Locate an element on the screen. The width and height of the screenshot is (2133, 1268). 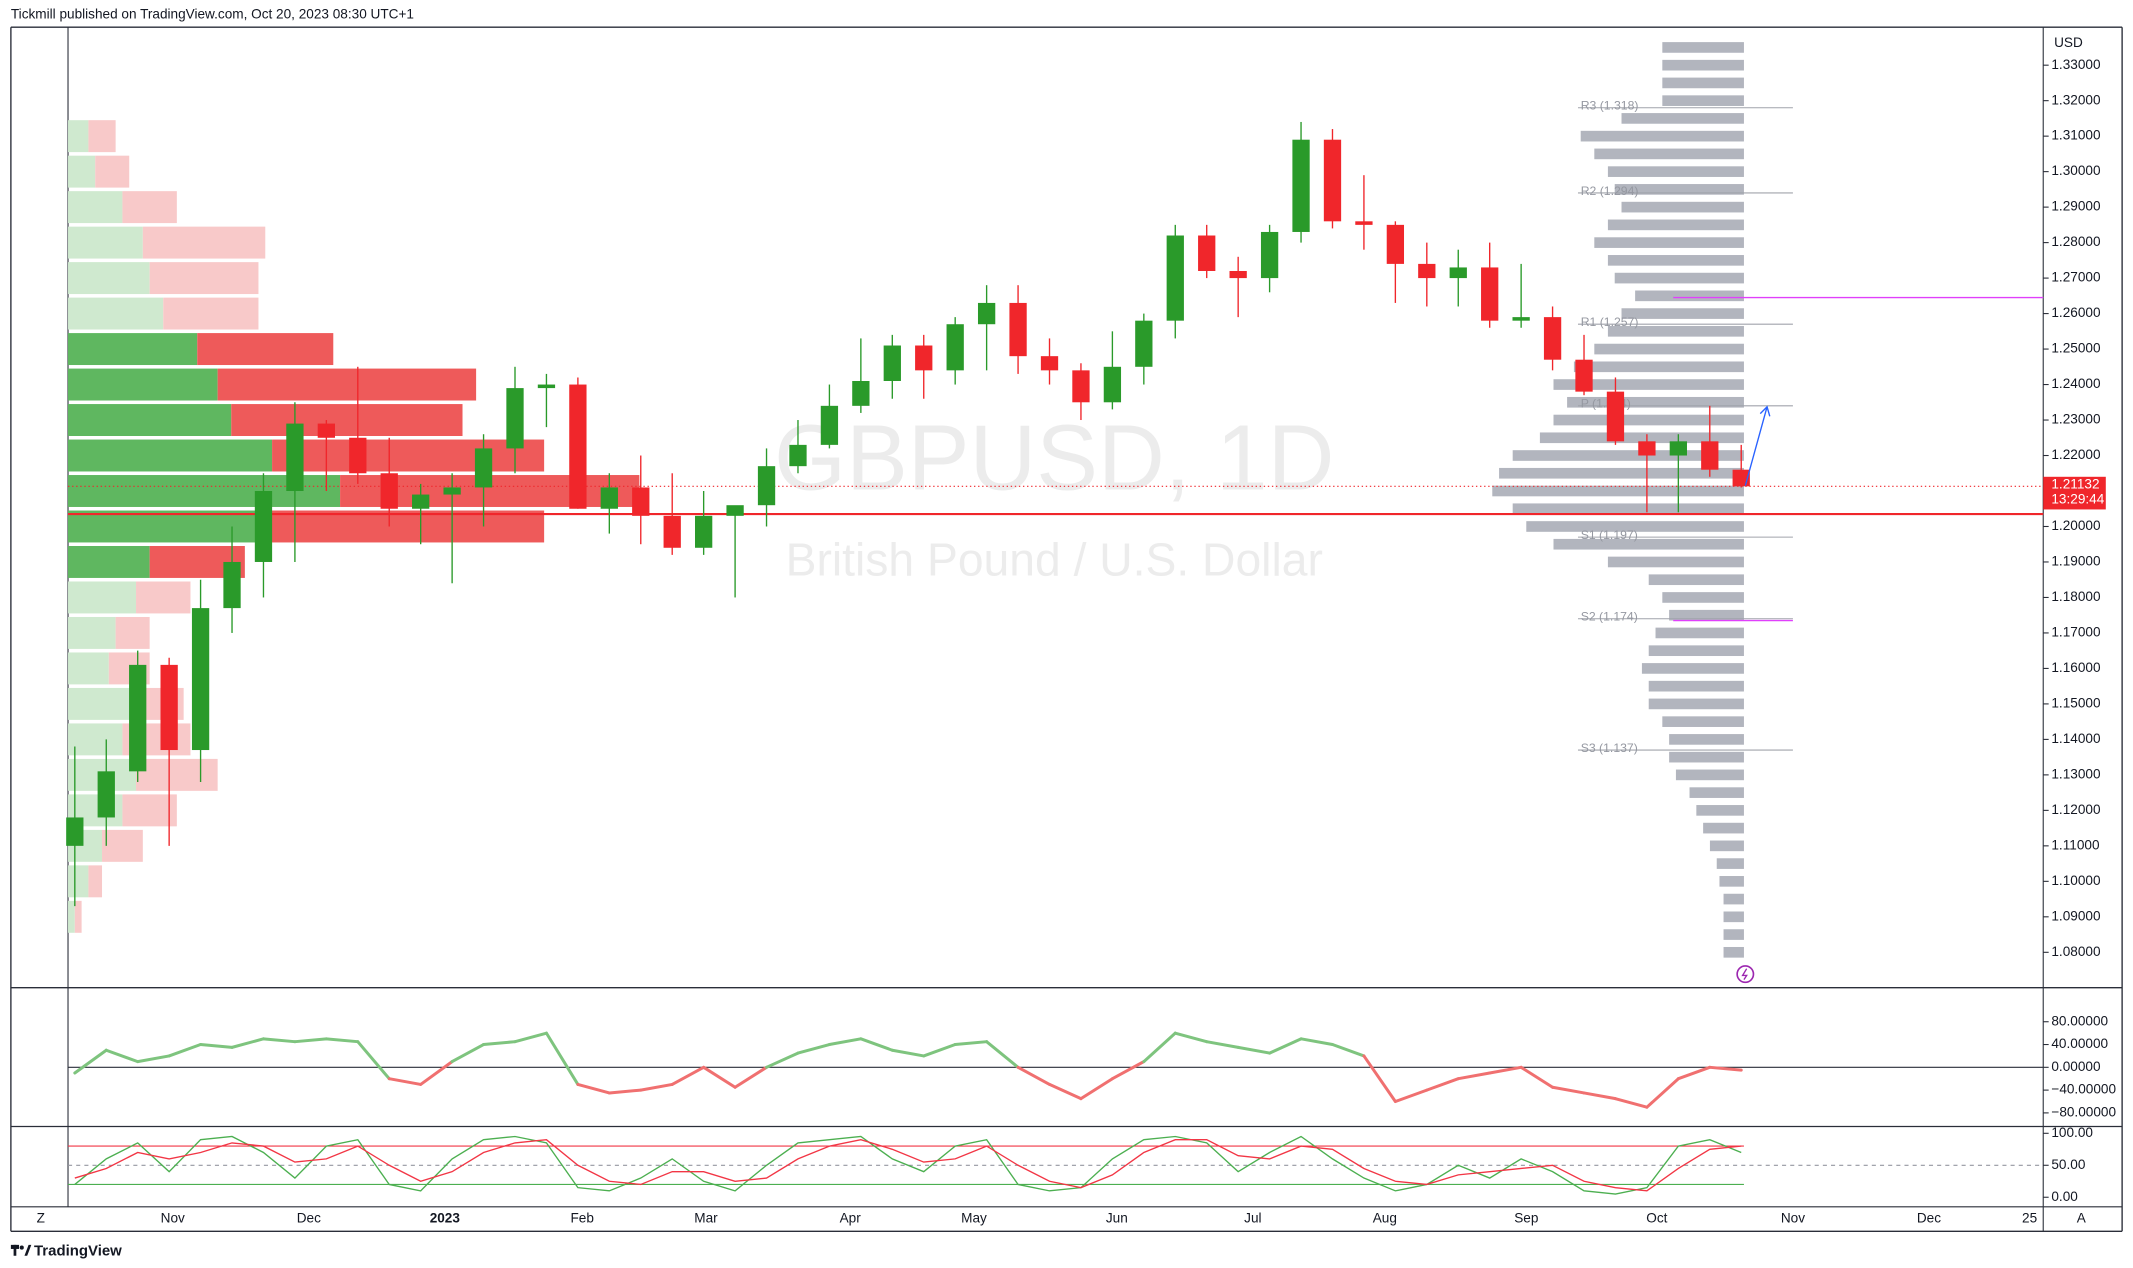
y-tick-label: 1.09000 is located at coordinates (2076, 915).